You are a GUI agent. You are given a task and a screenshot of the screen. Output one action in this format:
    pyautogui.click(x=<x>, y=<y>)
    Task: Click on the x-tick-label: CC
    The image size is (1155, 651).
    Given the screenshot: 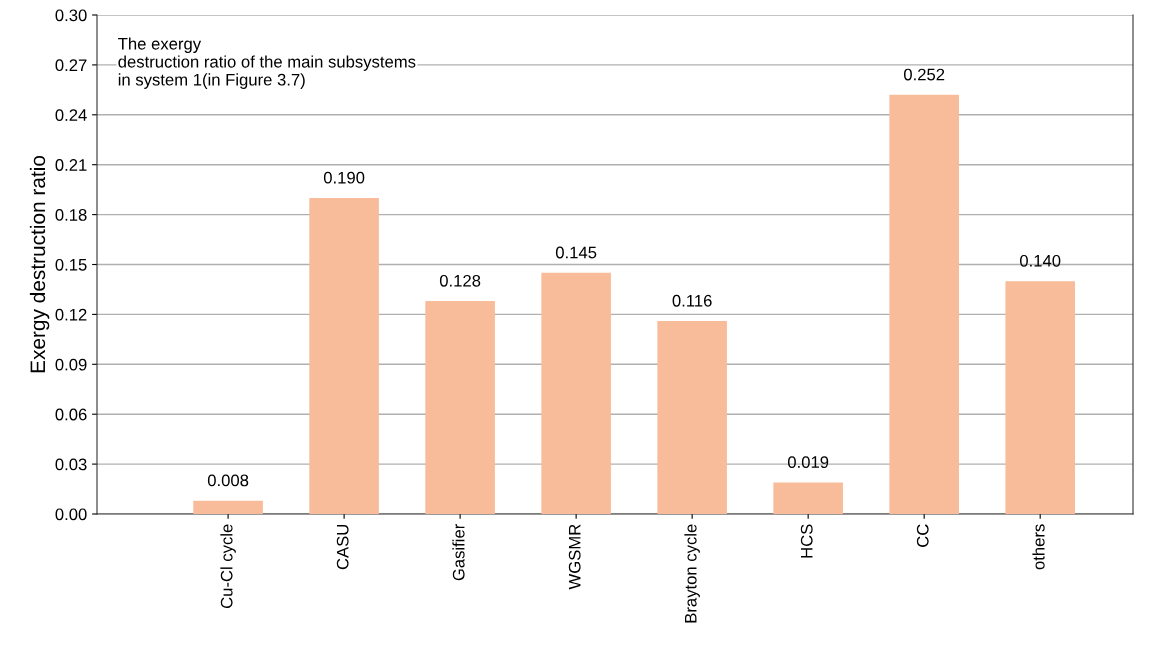 What is the action you would take?
    pyautogui.click(x=922, y=535)
    